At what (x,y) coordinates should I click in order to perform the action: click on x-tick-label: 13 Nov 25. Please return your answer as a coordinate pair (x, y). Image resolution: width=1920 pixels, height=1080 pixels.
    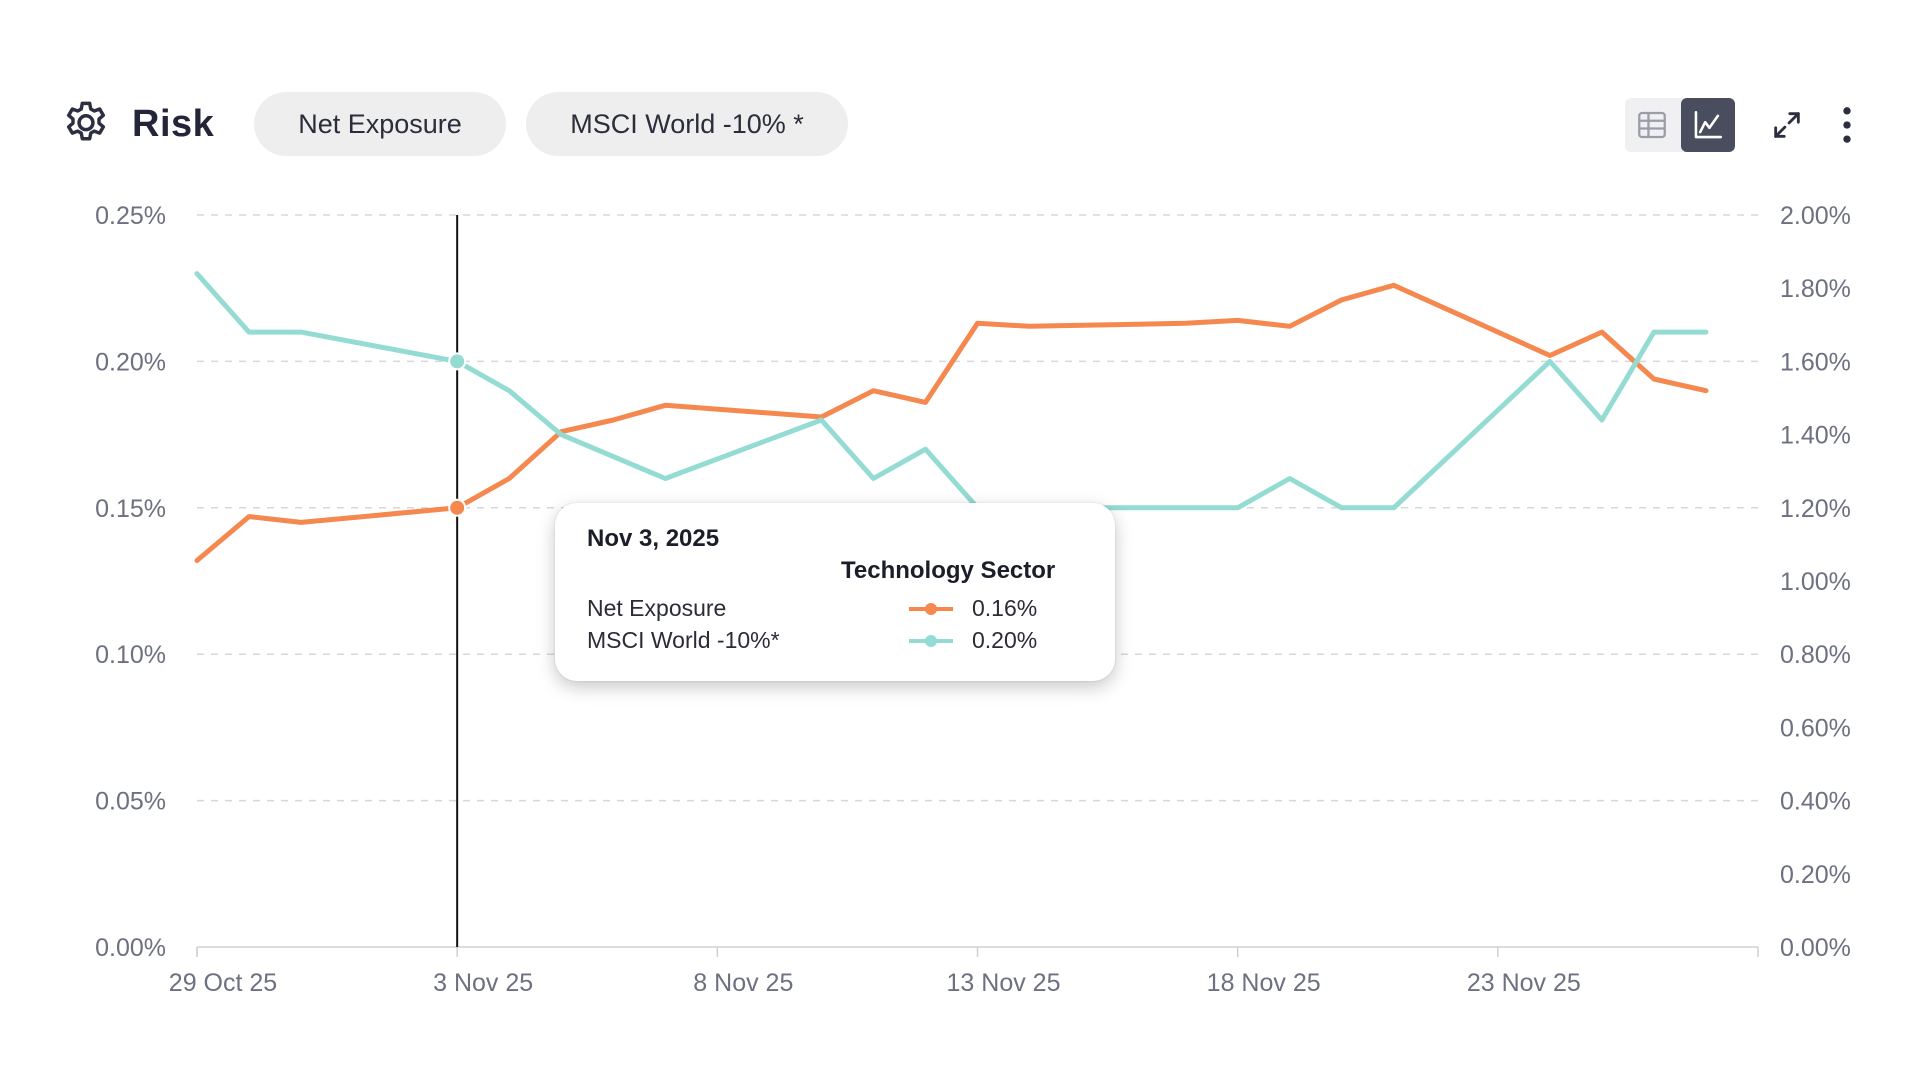
    Looking at the image, I should click on (1004, 983).